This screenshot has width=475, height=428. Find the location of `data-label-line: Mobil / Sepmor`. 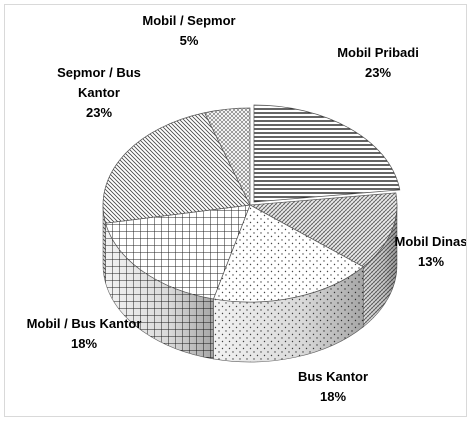

data-label-line: Mobil / Sepmor is located at coordinates (188, 20).